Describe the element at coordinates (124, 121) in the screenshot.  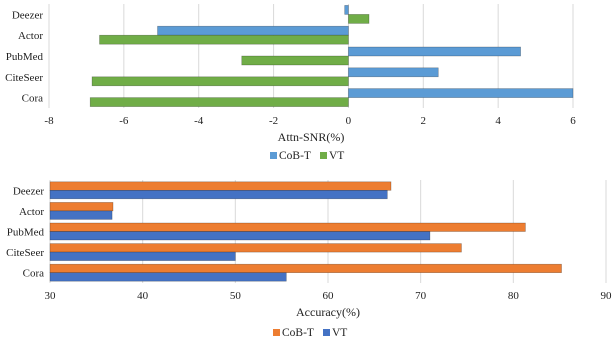
I see `x-tick-label: -6` at that location.